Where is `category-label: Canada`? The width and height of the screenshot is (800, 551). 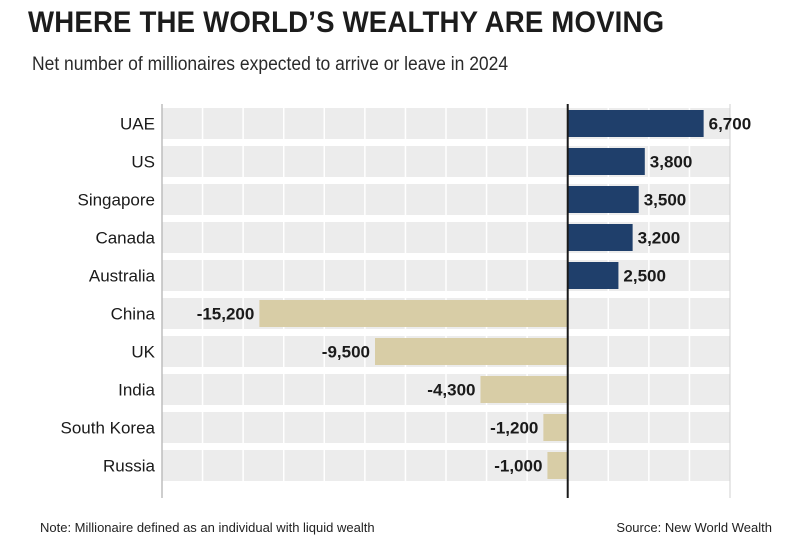 category-label: Canada is located at coordinates (125, 238).